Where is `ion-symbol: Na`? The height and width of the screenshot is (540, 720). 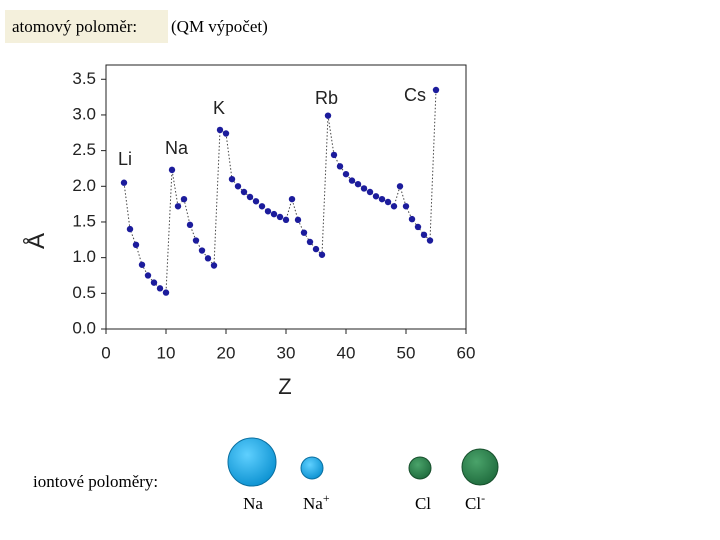 ion-symbol: Na is located at coordinates (313, 503).